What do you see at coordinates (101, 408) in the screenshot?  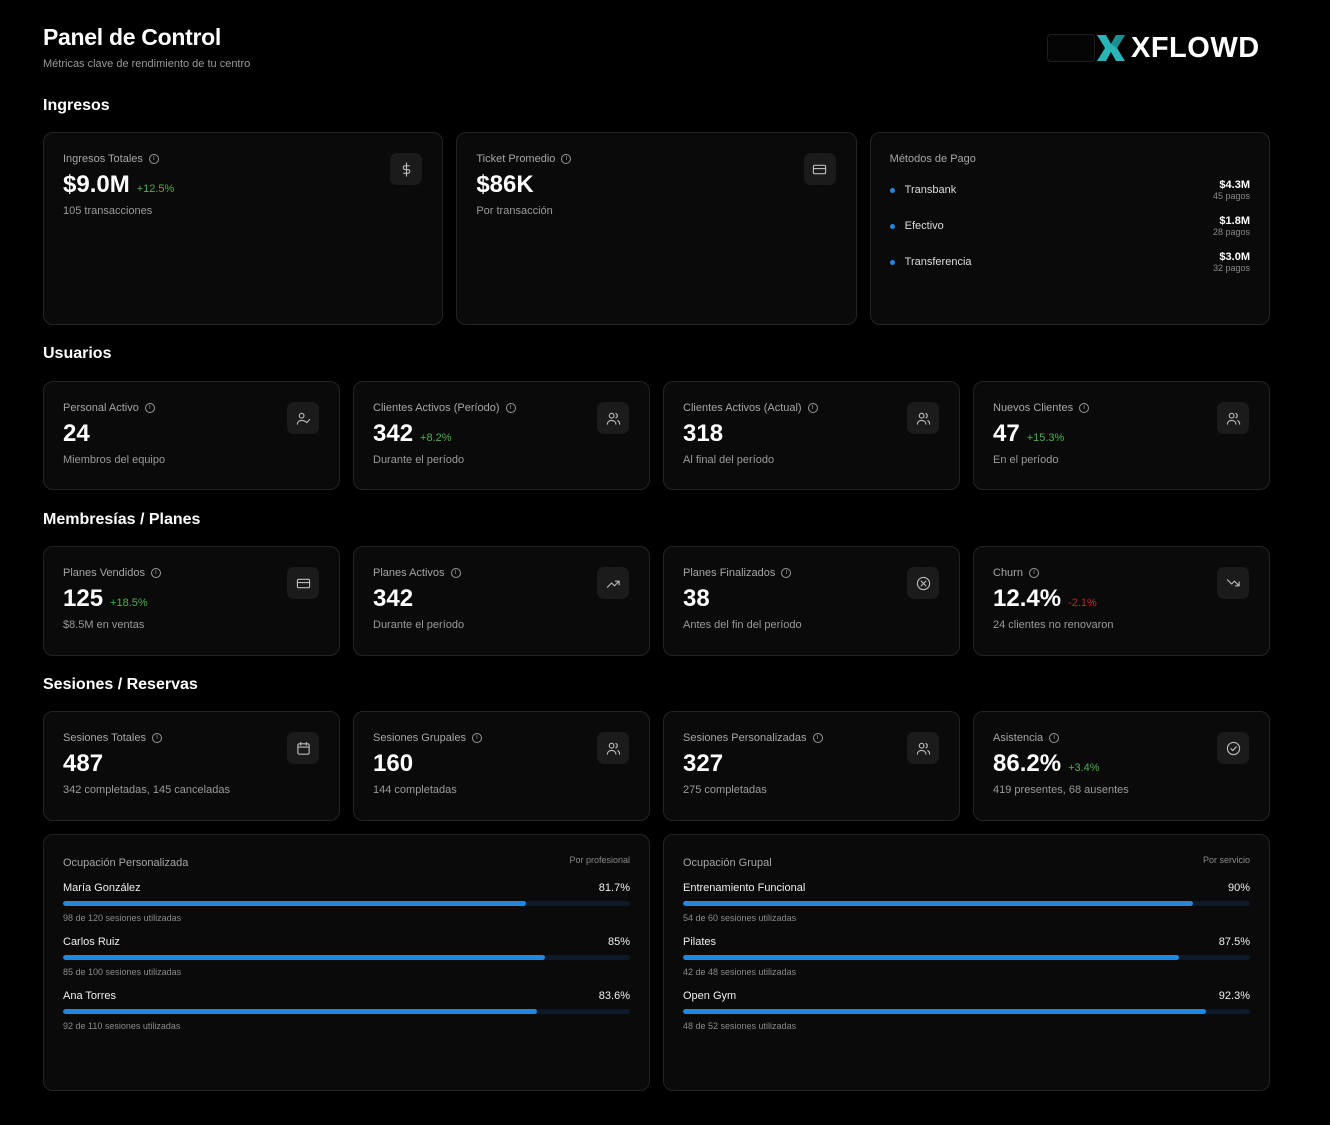 I see `metric-label: Personal Activo` at bounding box center [101, 408].